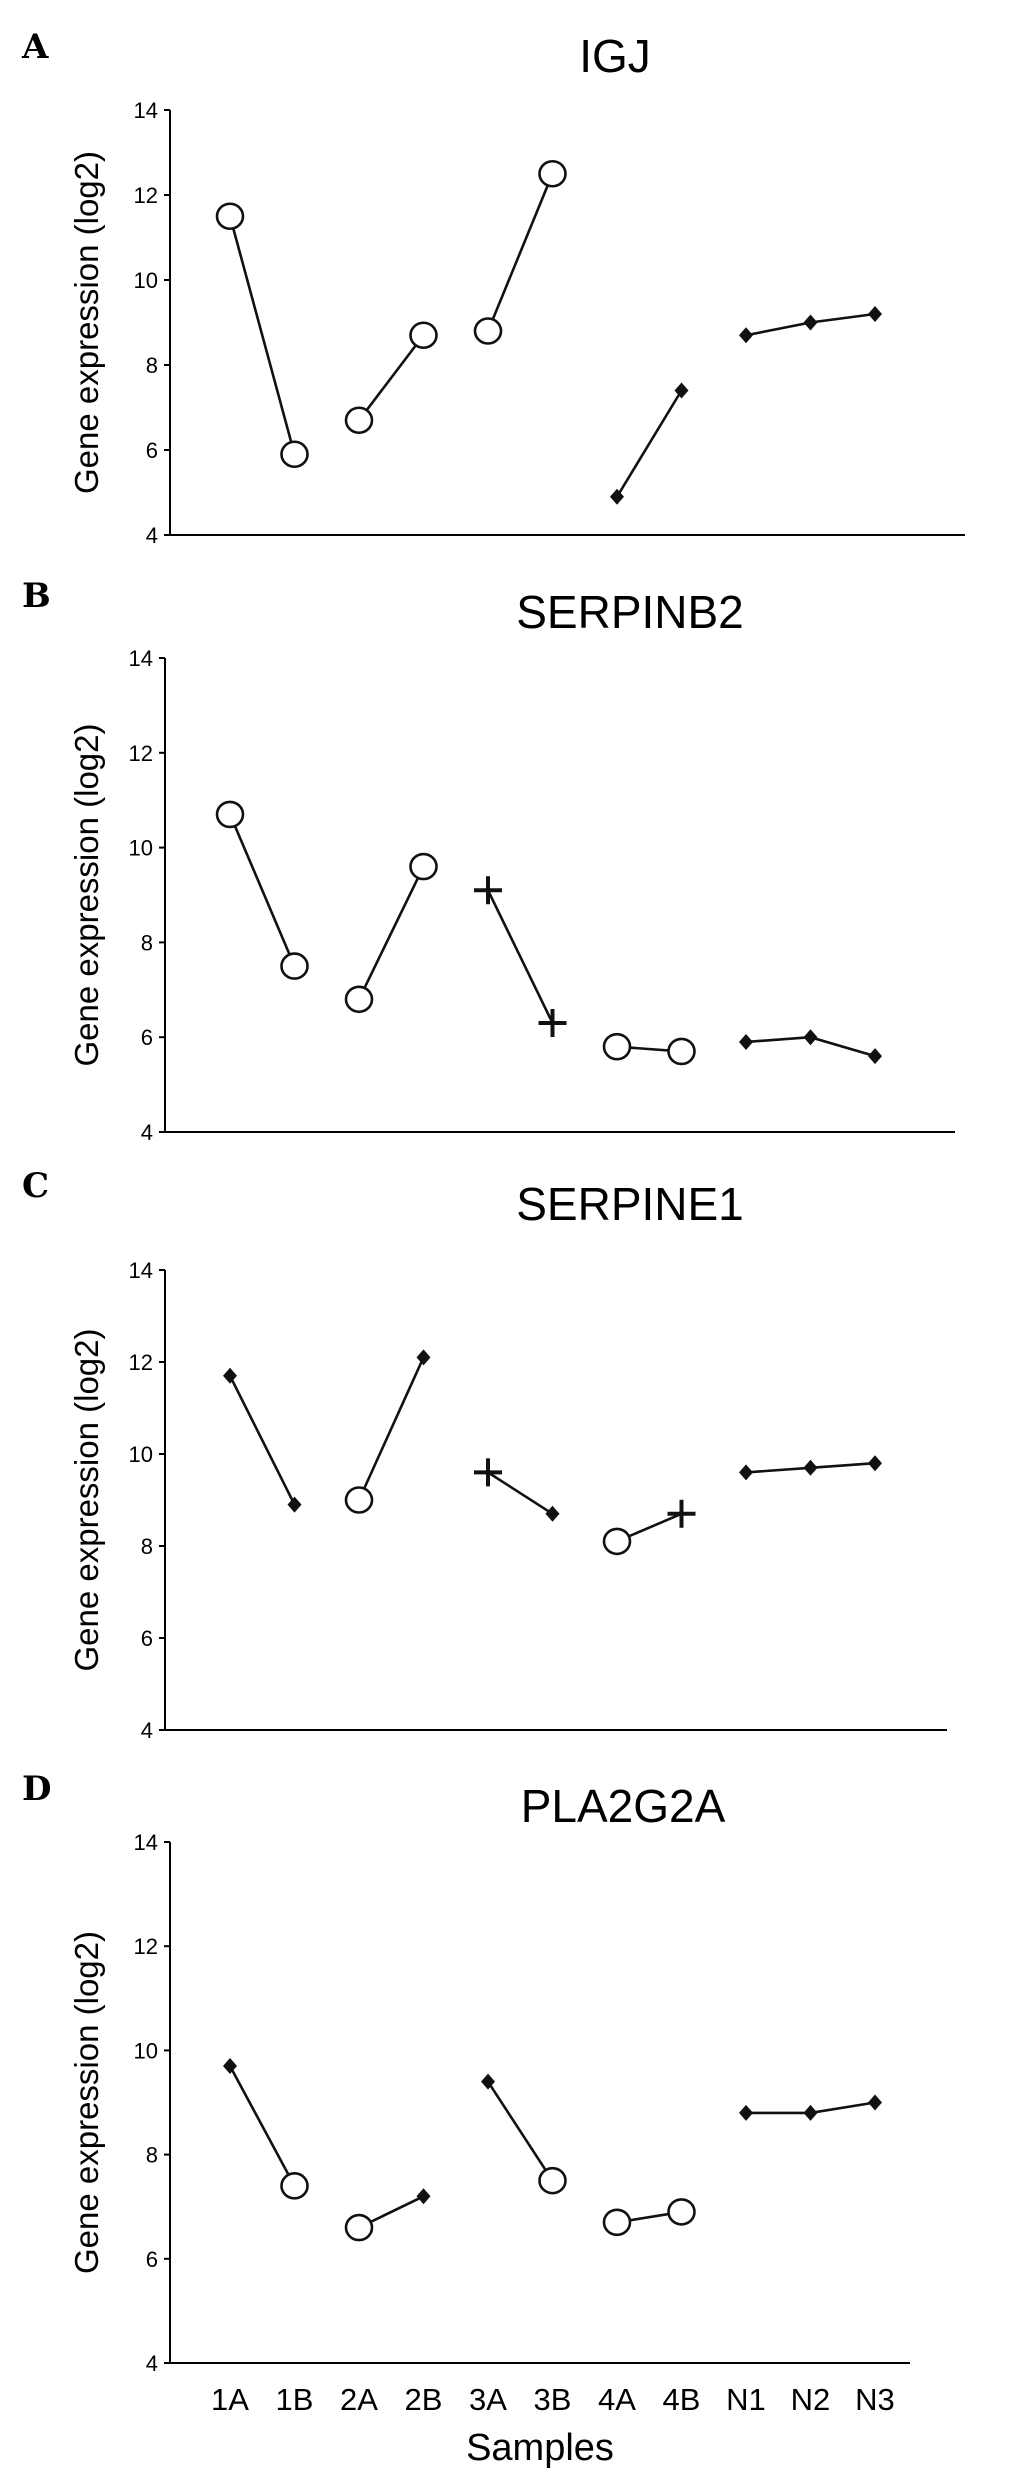 The width and height of the screenshot is (1033, 2470). Describe the element at coordinates (553, 2399) in the screenshot. I see `x-tick-label: 3B` at that location.